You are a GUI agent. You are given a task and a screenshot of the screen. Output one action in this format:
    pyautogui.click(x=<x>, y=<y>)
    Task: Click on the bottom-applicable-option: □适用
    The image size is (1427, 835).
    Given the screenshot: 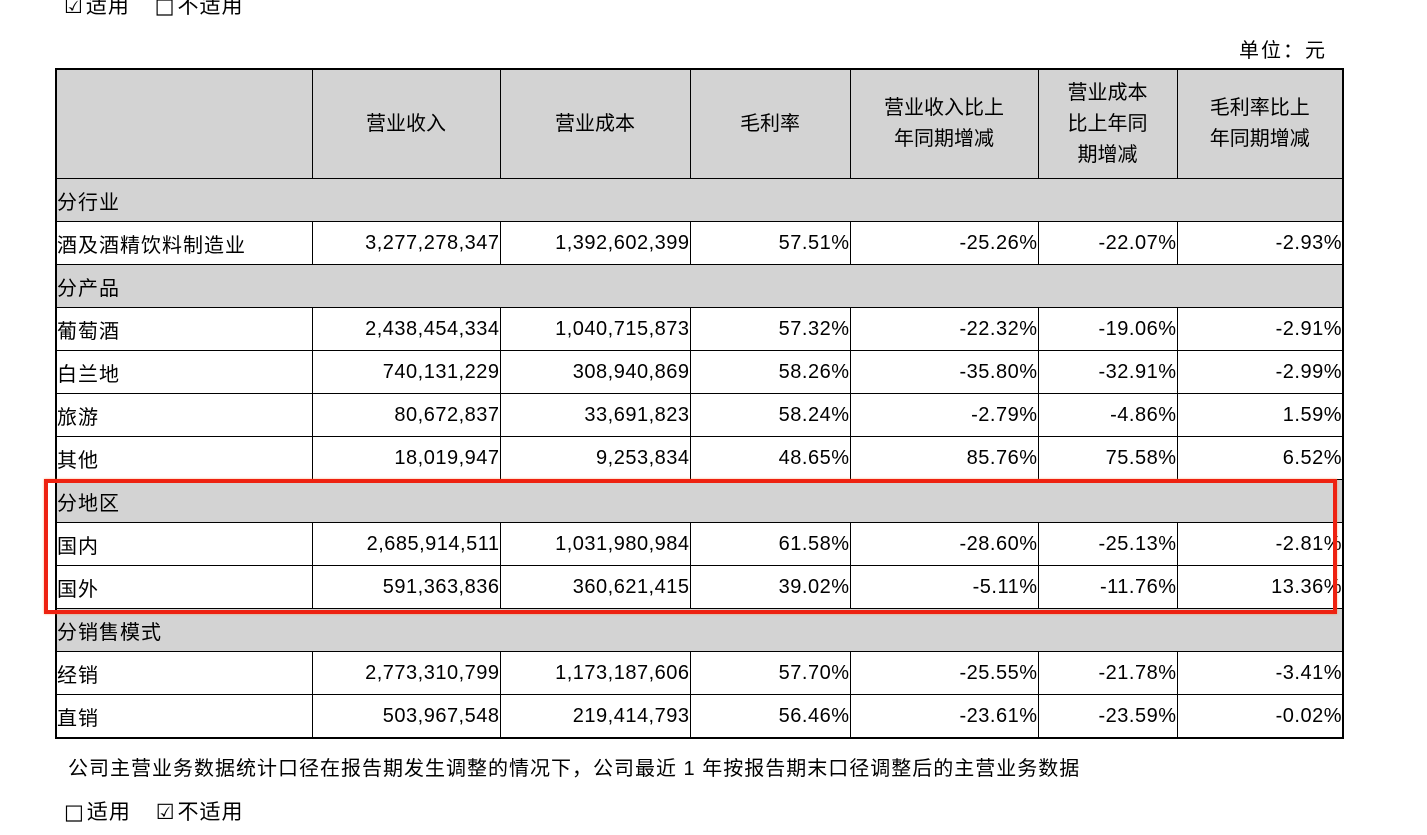 What is the action you would take?
    pyautogui.click(x=97, y=812)
    